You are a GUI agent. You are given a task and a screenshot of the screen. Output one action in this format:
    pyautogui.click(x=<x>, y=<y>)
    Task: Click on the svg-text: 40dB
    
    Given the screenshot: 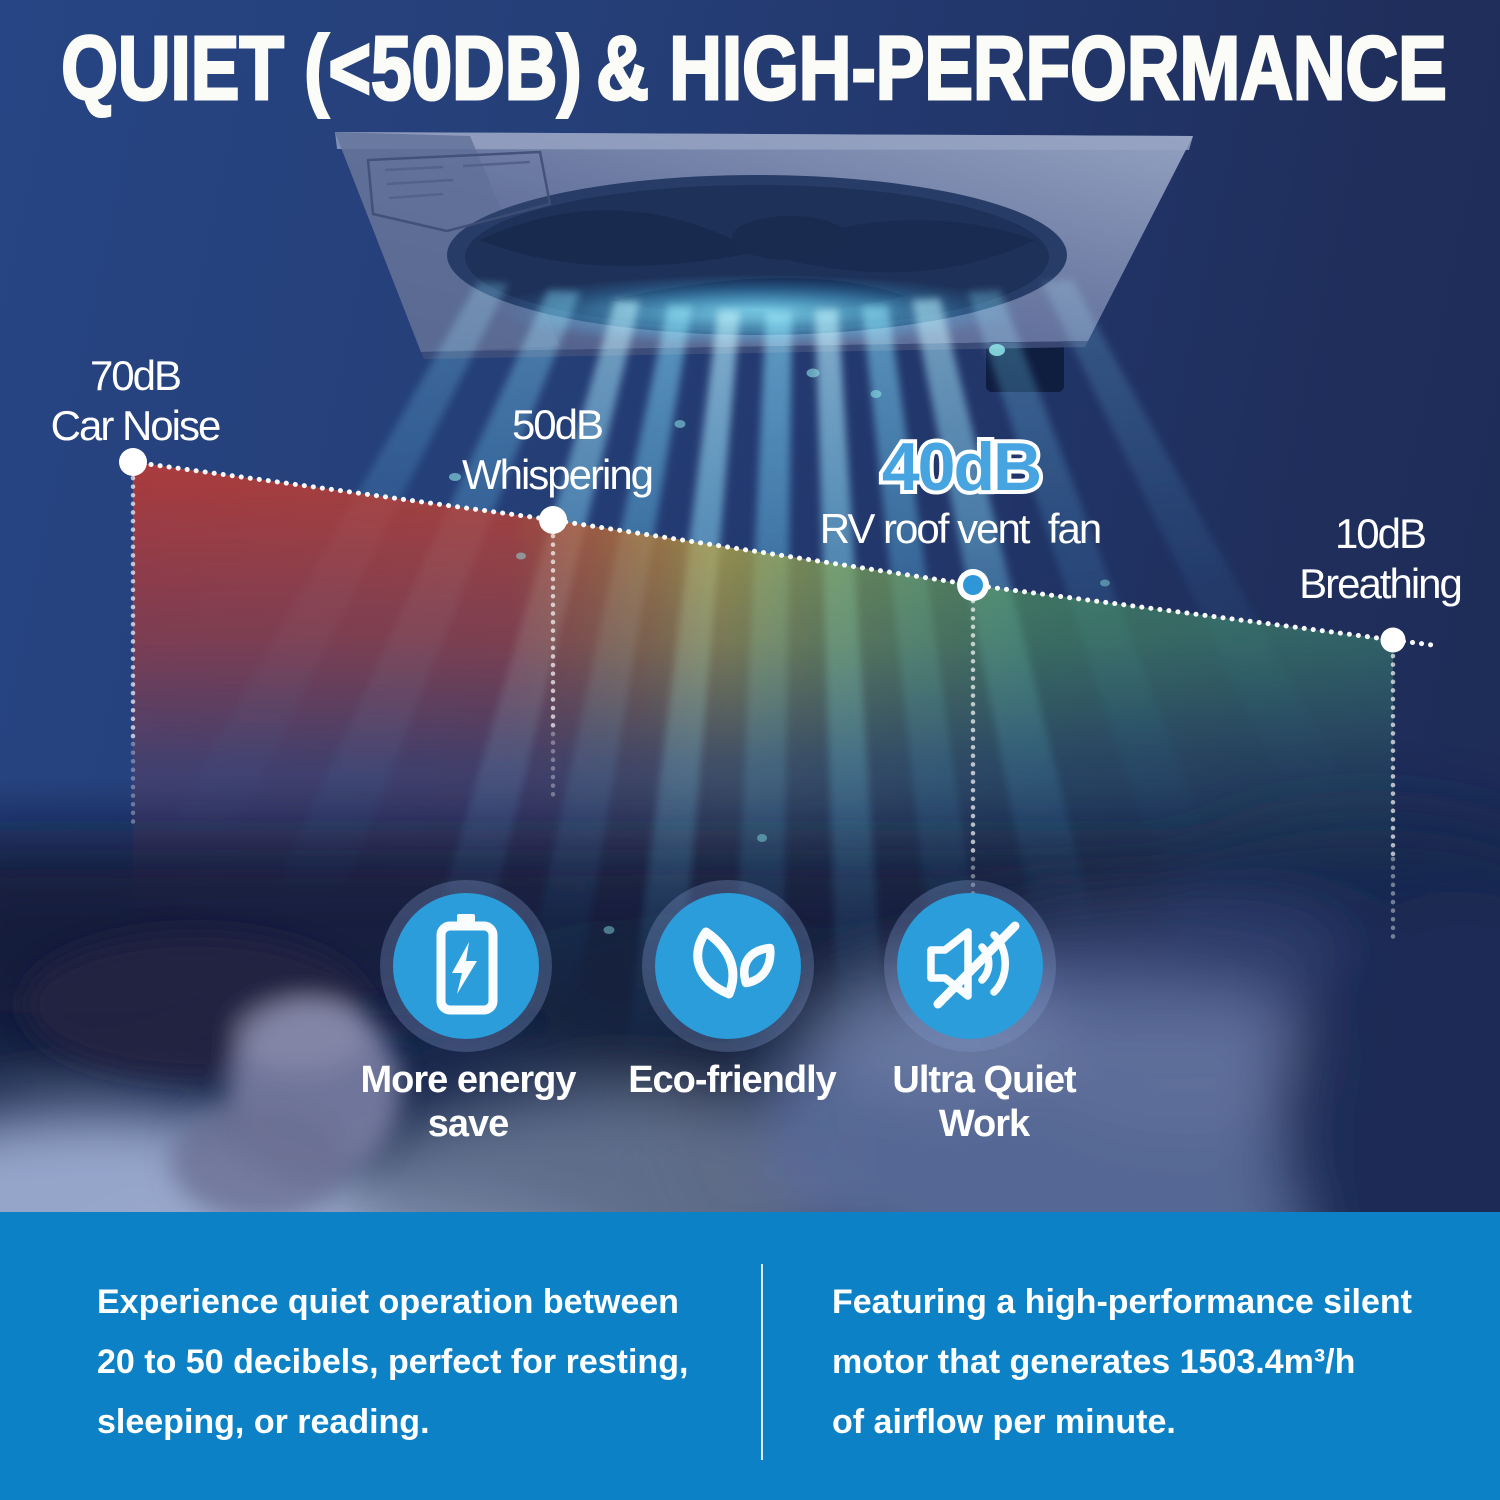 What is the action you would take?
    pyautogui.click(x=961, y=467)
    